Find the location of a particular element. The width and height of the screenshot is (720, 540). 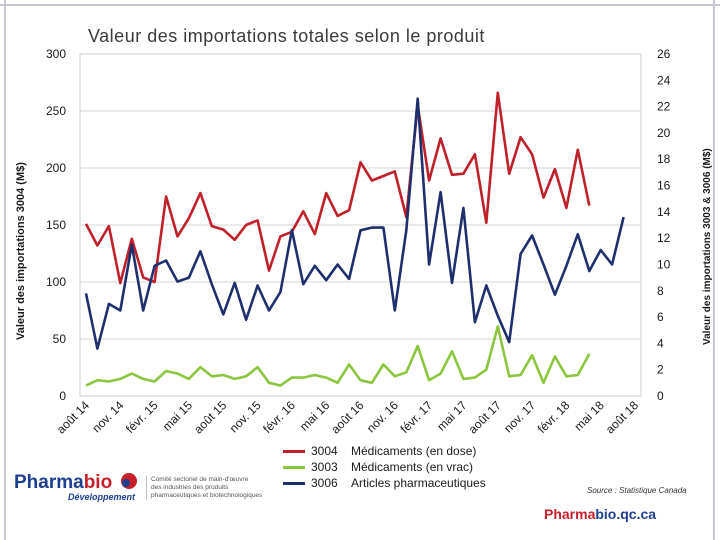

left-tick-label: 50 is located at coordinates (60, 339).